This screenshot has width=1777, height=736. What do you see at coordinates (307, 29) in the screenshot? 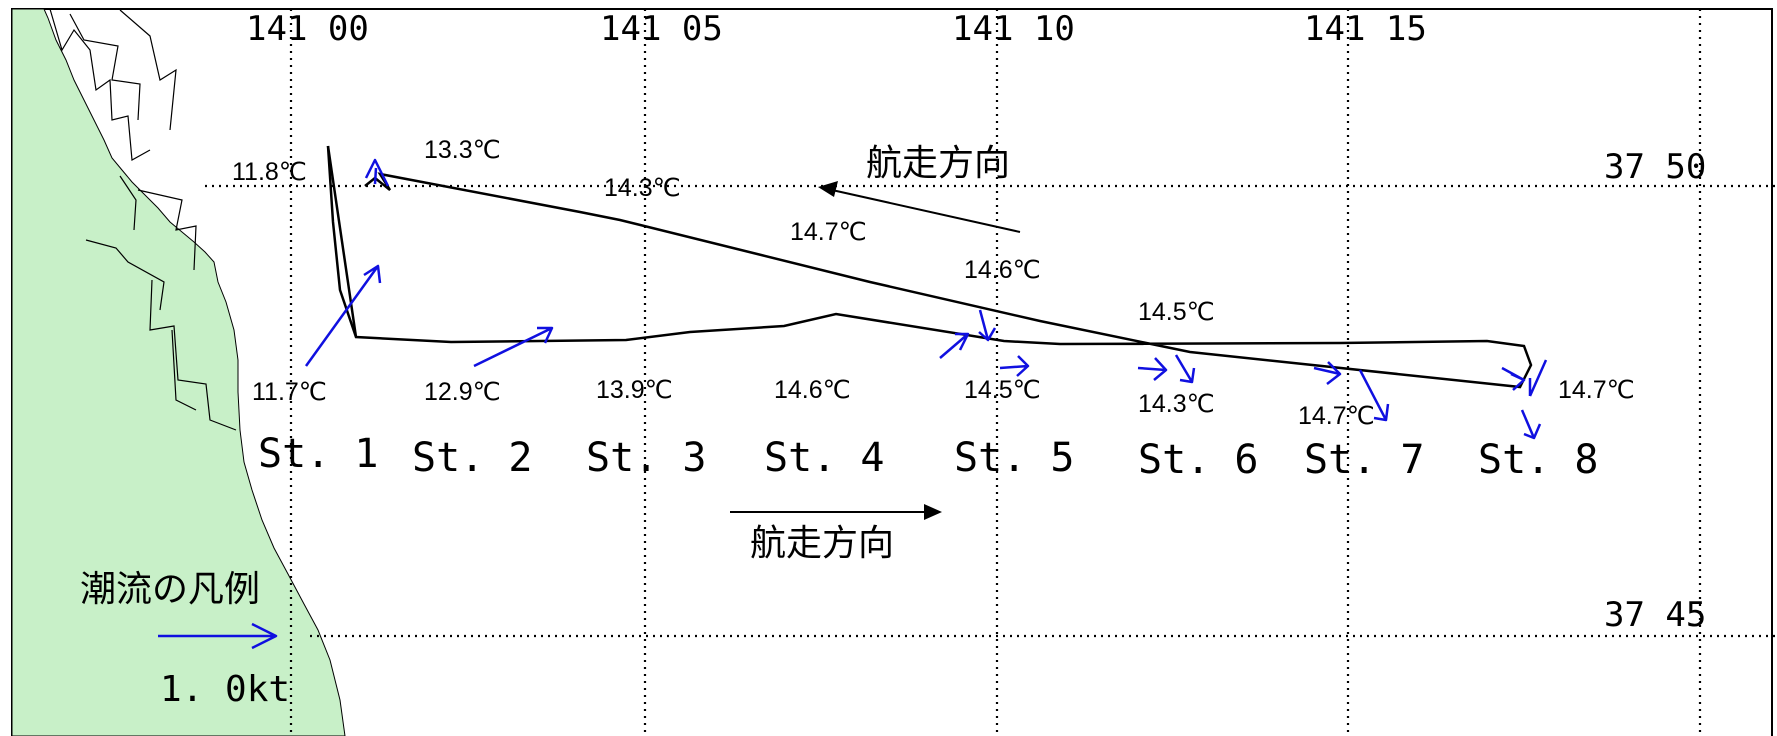
I see `longitude-label-141-00: 141 00` at bounding box center [307, 29].